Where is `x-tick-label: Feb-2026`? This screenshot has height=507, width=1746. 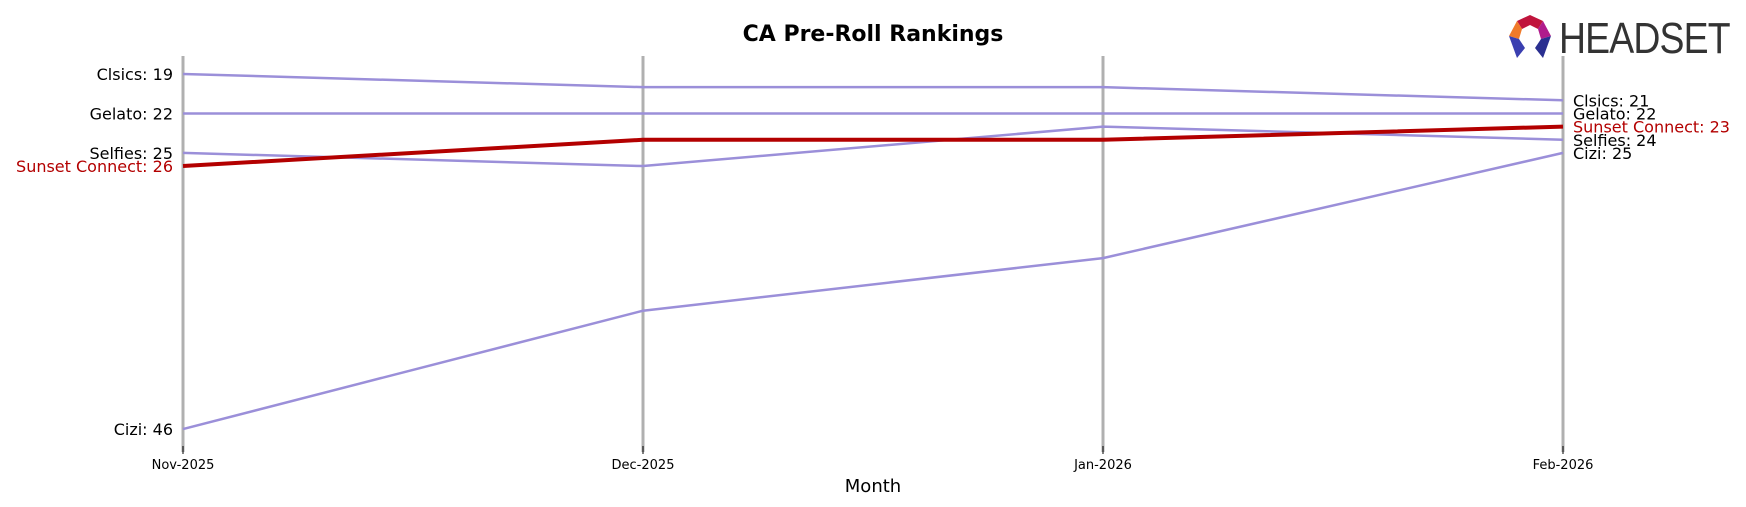
x-tick-label: Feb-2026 is located at coordinates (1563, 465).